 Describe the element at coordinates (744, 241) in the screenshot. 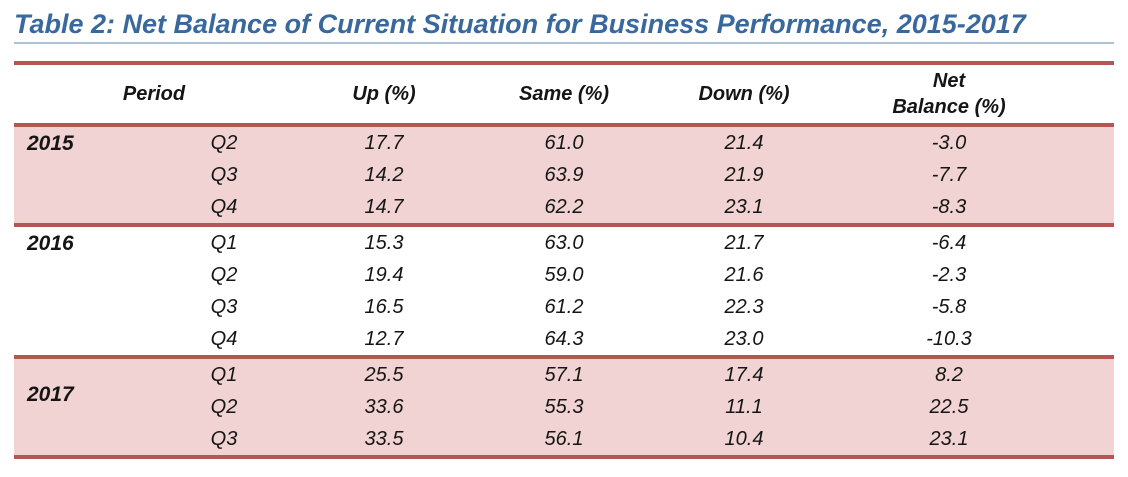

I see `down-cell: 21.7` at that location.